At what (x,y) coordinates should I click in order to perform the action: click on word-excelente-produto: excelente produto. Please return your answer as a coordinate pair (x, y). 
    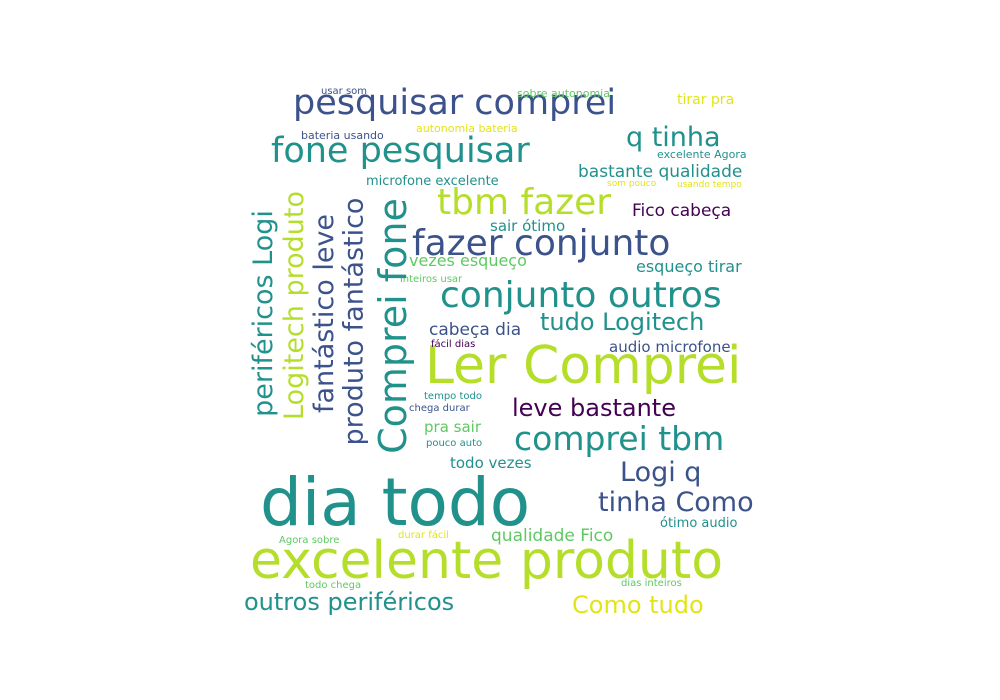
    Looking at the image, I should click on (487, 561).